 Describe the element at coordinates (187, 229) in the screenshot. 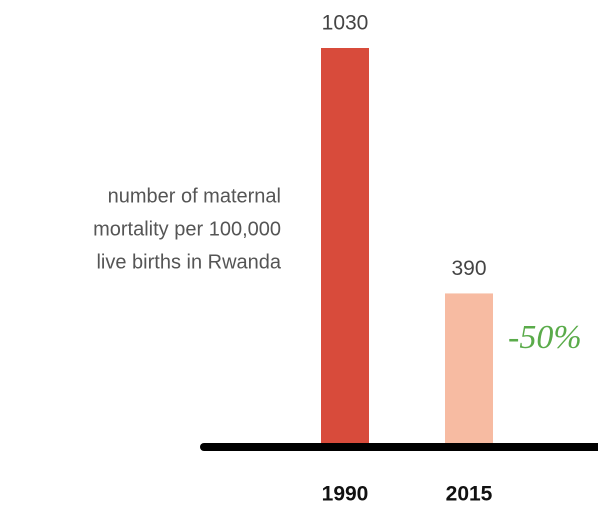

I see `y-label-line: mortality per 100,000` at that location.